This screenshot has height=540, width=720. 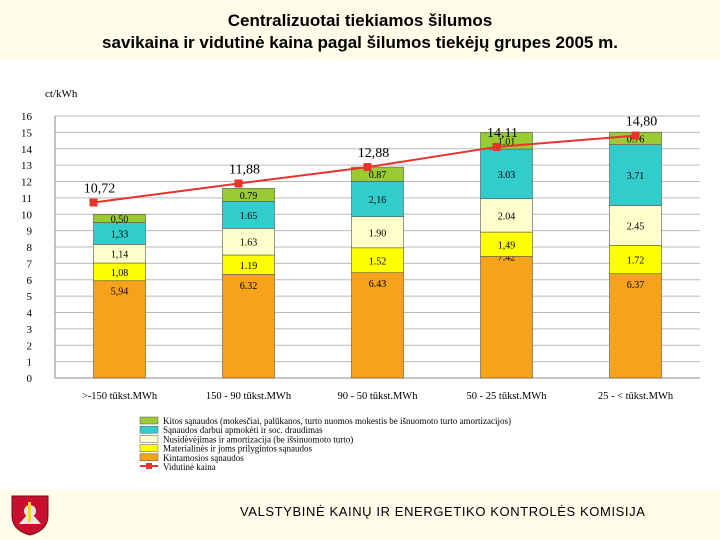 I want to click on data-label: 1.63, so click(x=249, y=243).